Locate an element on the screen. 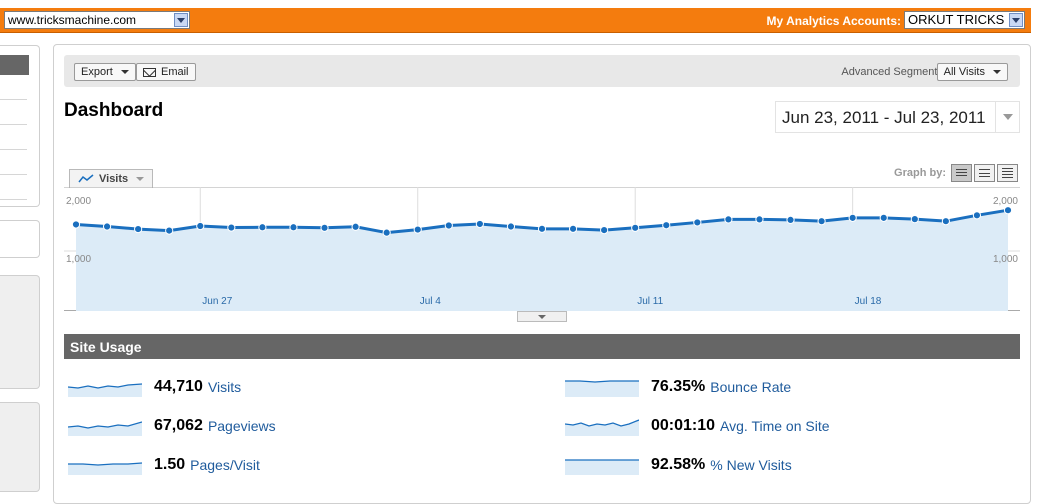 This screenshot has width=1037, height=504. stat-label-link: Bounce Rate is located at coordinates (751, 387).